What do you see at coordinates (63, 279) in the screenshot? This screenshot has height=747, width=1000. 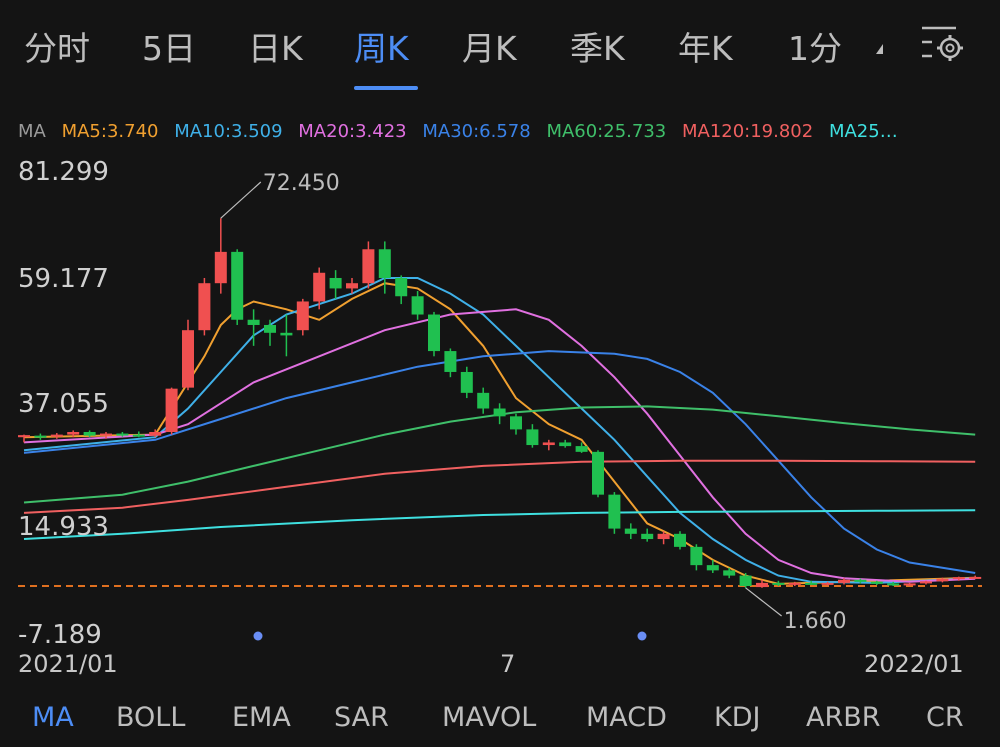 I see `y-tick-label: 59.177` at bounding box center [63, 279].